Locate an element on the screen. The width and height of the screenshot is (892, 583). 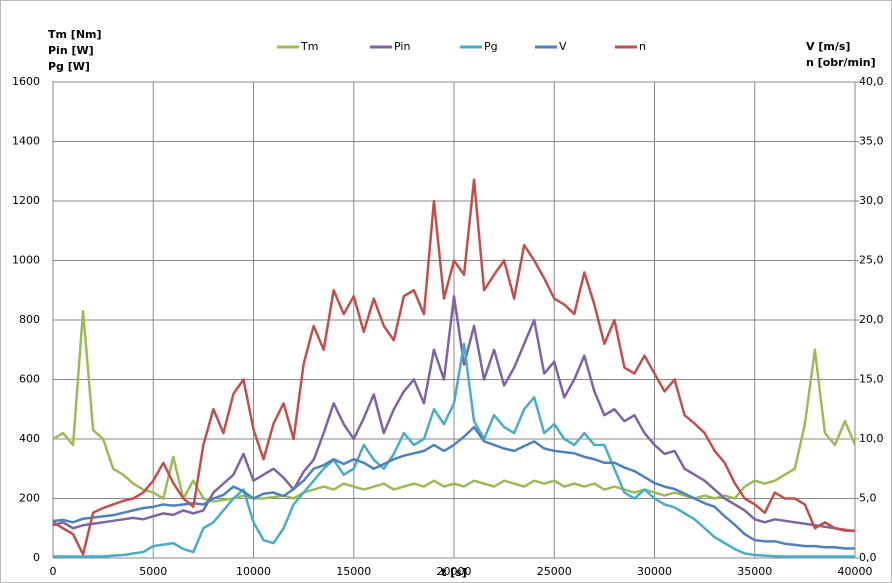
y-tick-label: 200 is located at coordinates (29, 498).